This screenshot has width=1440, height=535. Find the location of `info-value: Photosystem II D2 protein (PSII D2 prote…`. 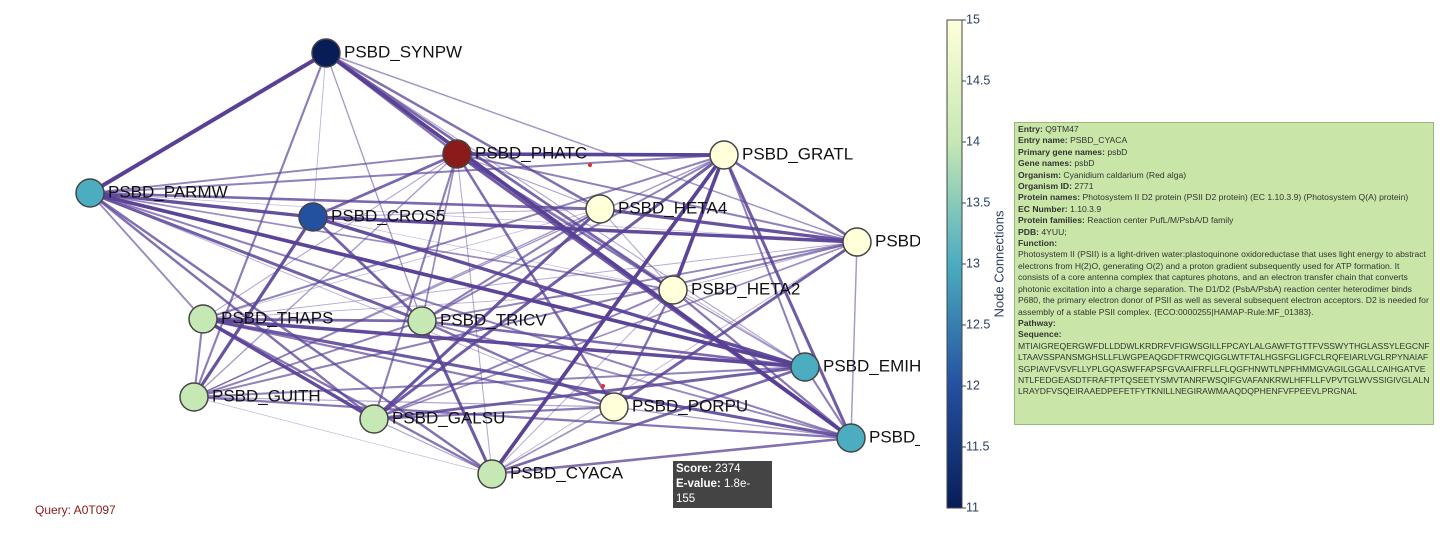

info-value: Photosystem II D2 protein (PSII D2 prote… is located at coordinates (1245, 197).